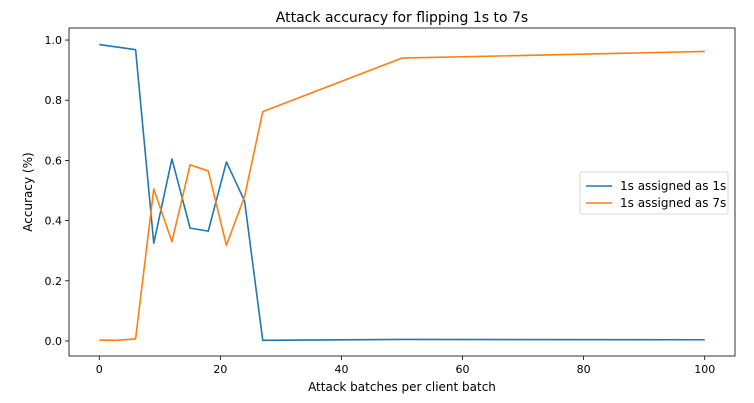 The width and height of the screenshot is (754, 403). What do you see at coordinates (54, 221) in the screenshot?
I see `y-tick-label: 0.4` at bounding box center [54, 221].